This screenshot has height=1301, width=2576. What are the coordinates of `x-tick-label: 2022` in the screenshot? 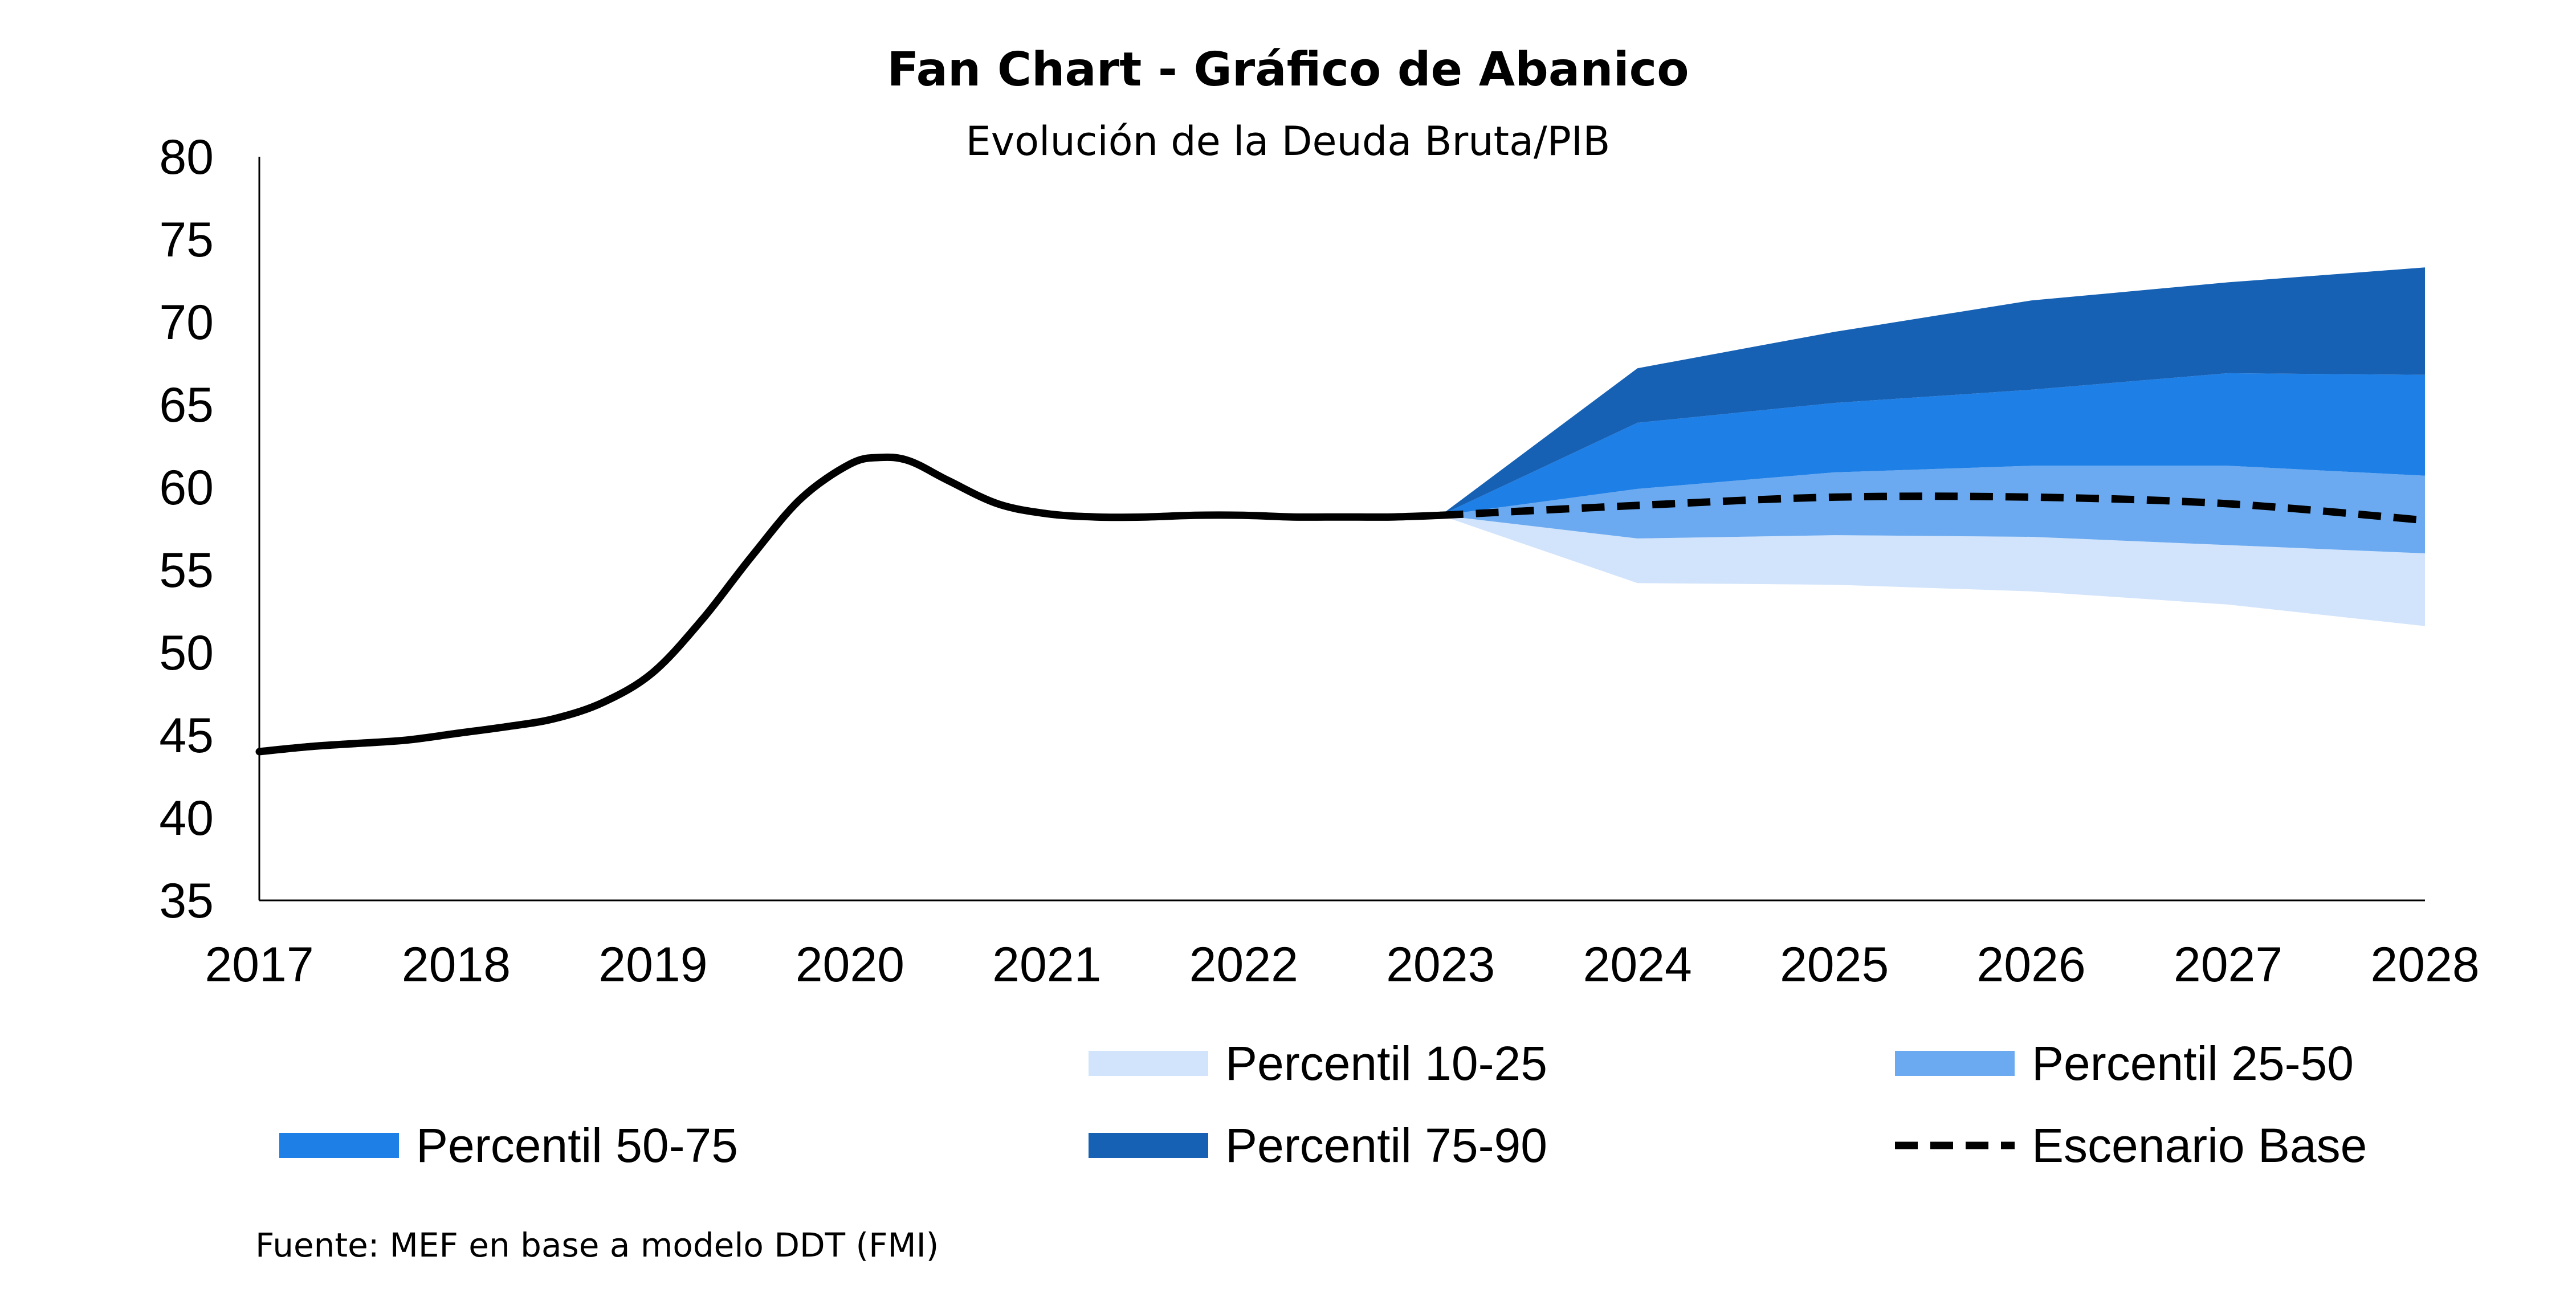 It's located at (1243, 964).